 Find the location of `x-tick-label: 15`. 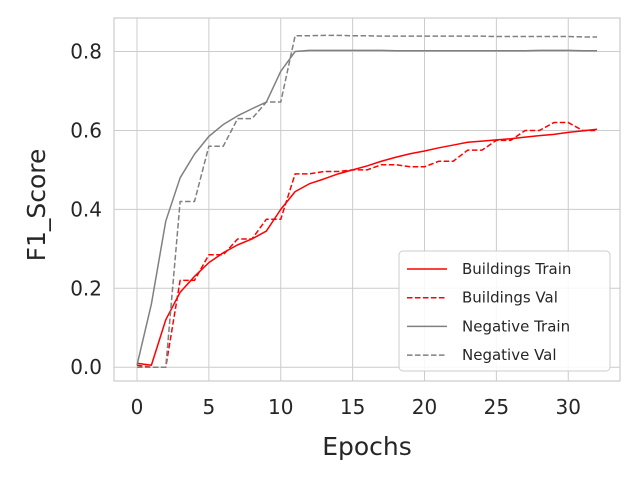

x-tick-label: 15 is located at coordinates (352, 407).